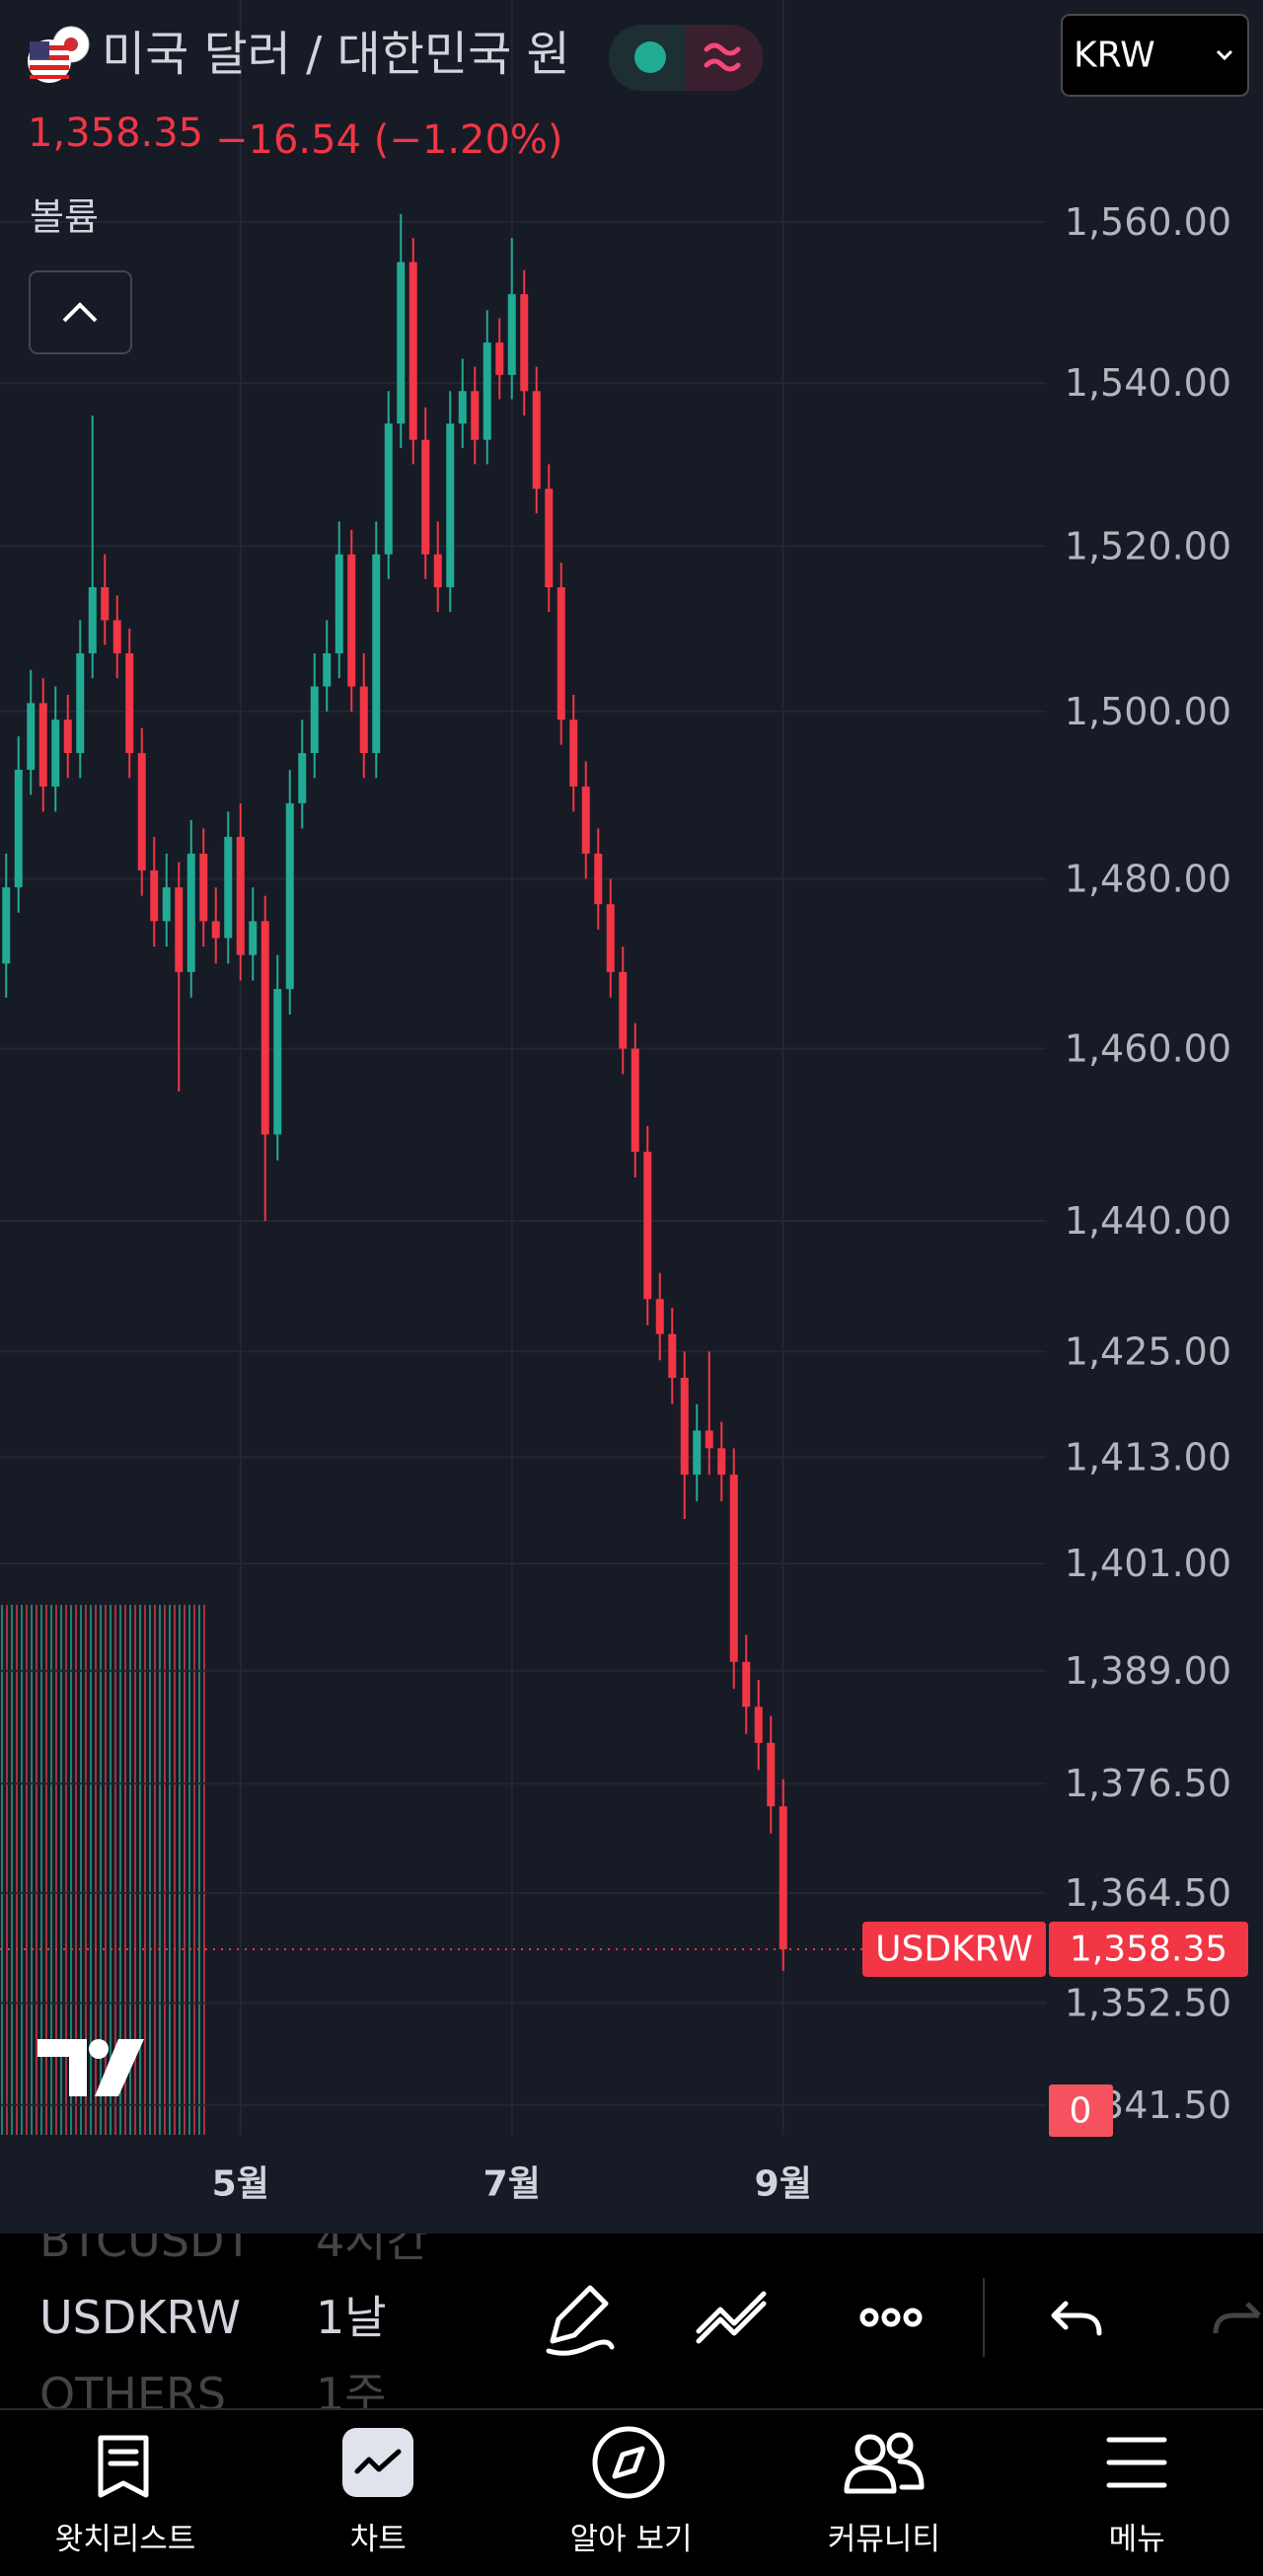 The image size is (1263, 2576). I want to click on symbol-flag, so click(59, 55).